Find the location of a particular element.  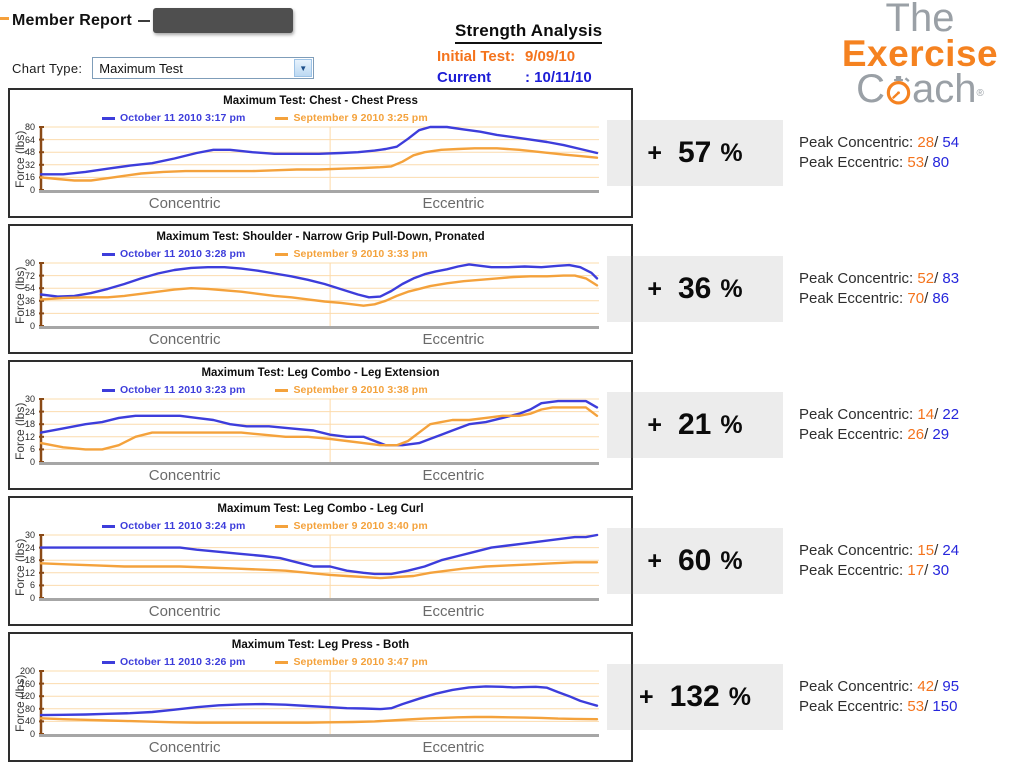

peak-eccentric-current: 80 is located at coordinates (941, 162).